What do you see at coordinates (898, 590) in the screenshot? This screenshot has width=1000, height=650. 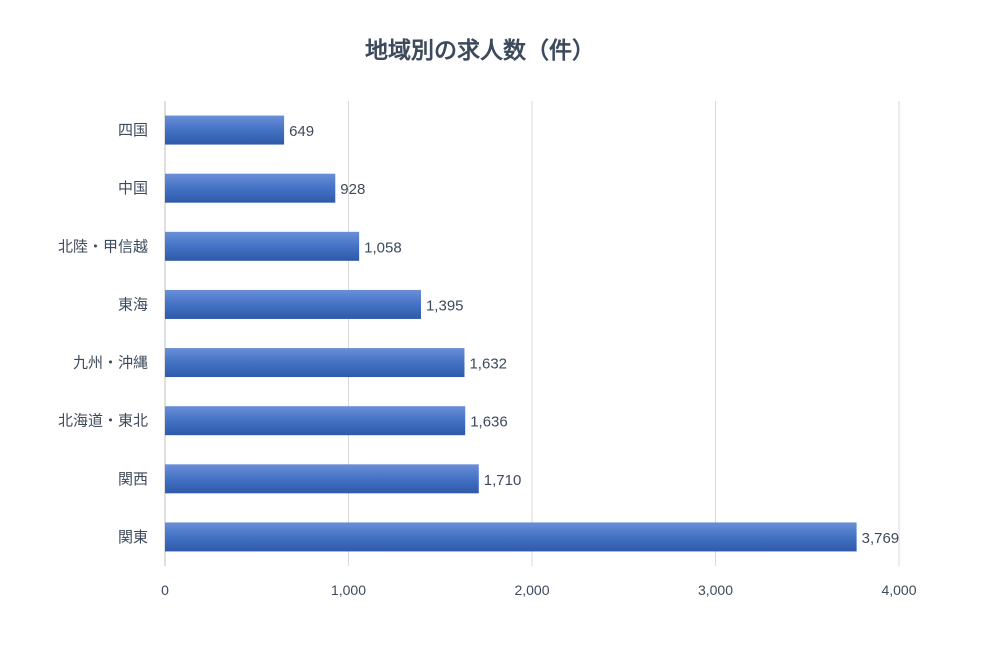 I see `x-tick-label: 4,000` at bounding box center [898, 590].